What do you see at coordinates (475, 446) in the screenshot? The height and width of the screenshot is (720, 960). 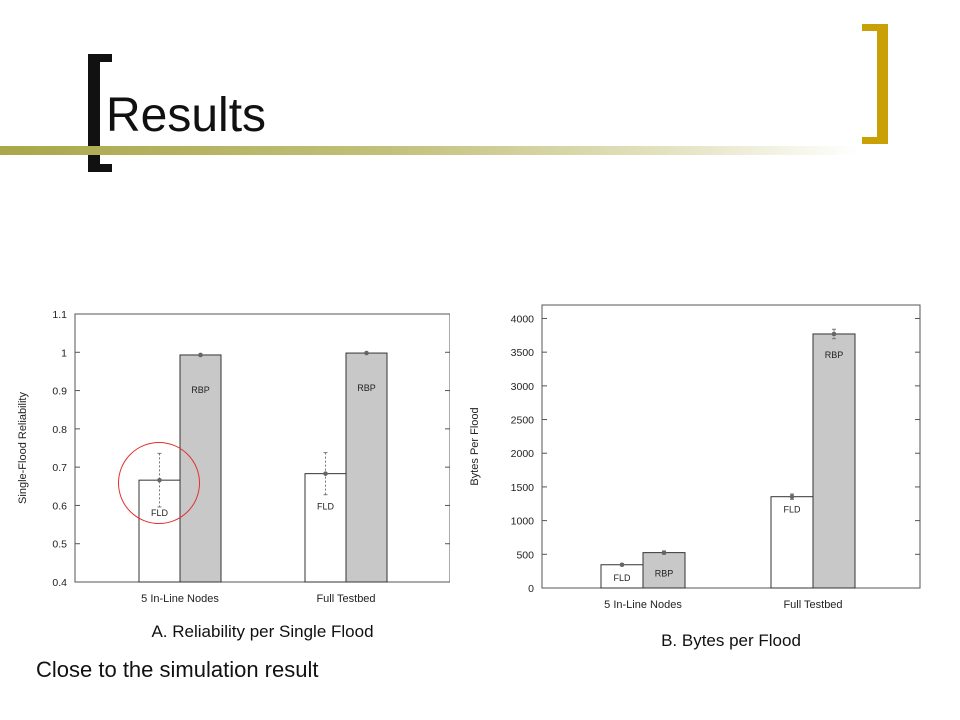 I see `chart-b-y-axis-label: Bytes Per Flood` at bounding box center [475, 446].